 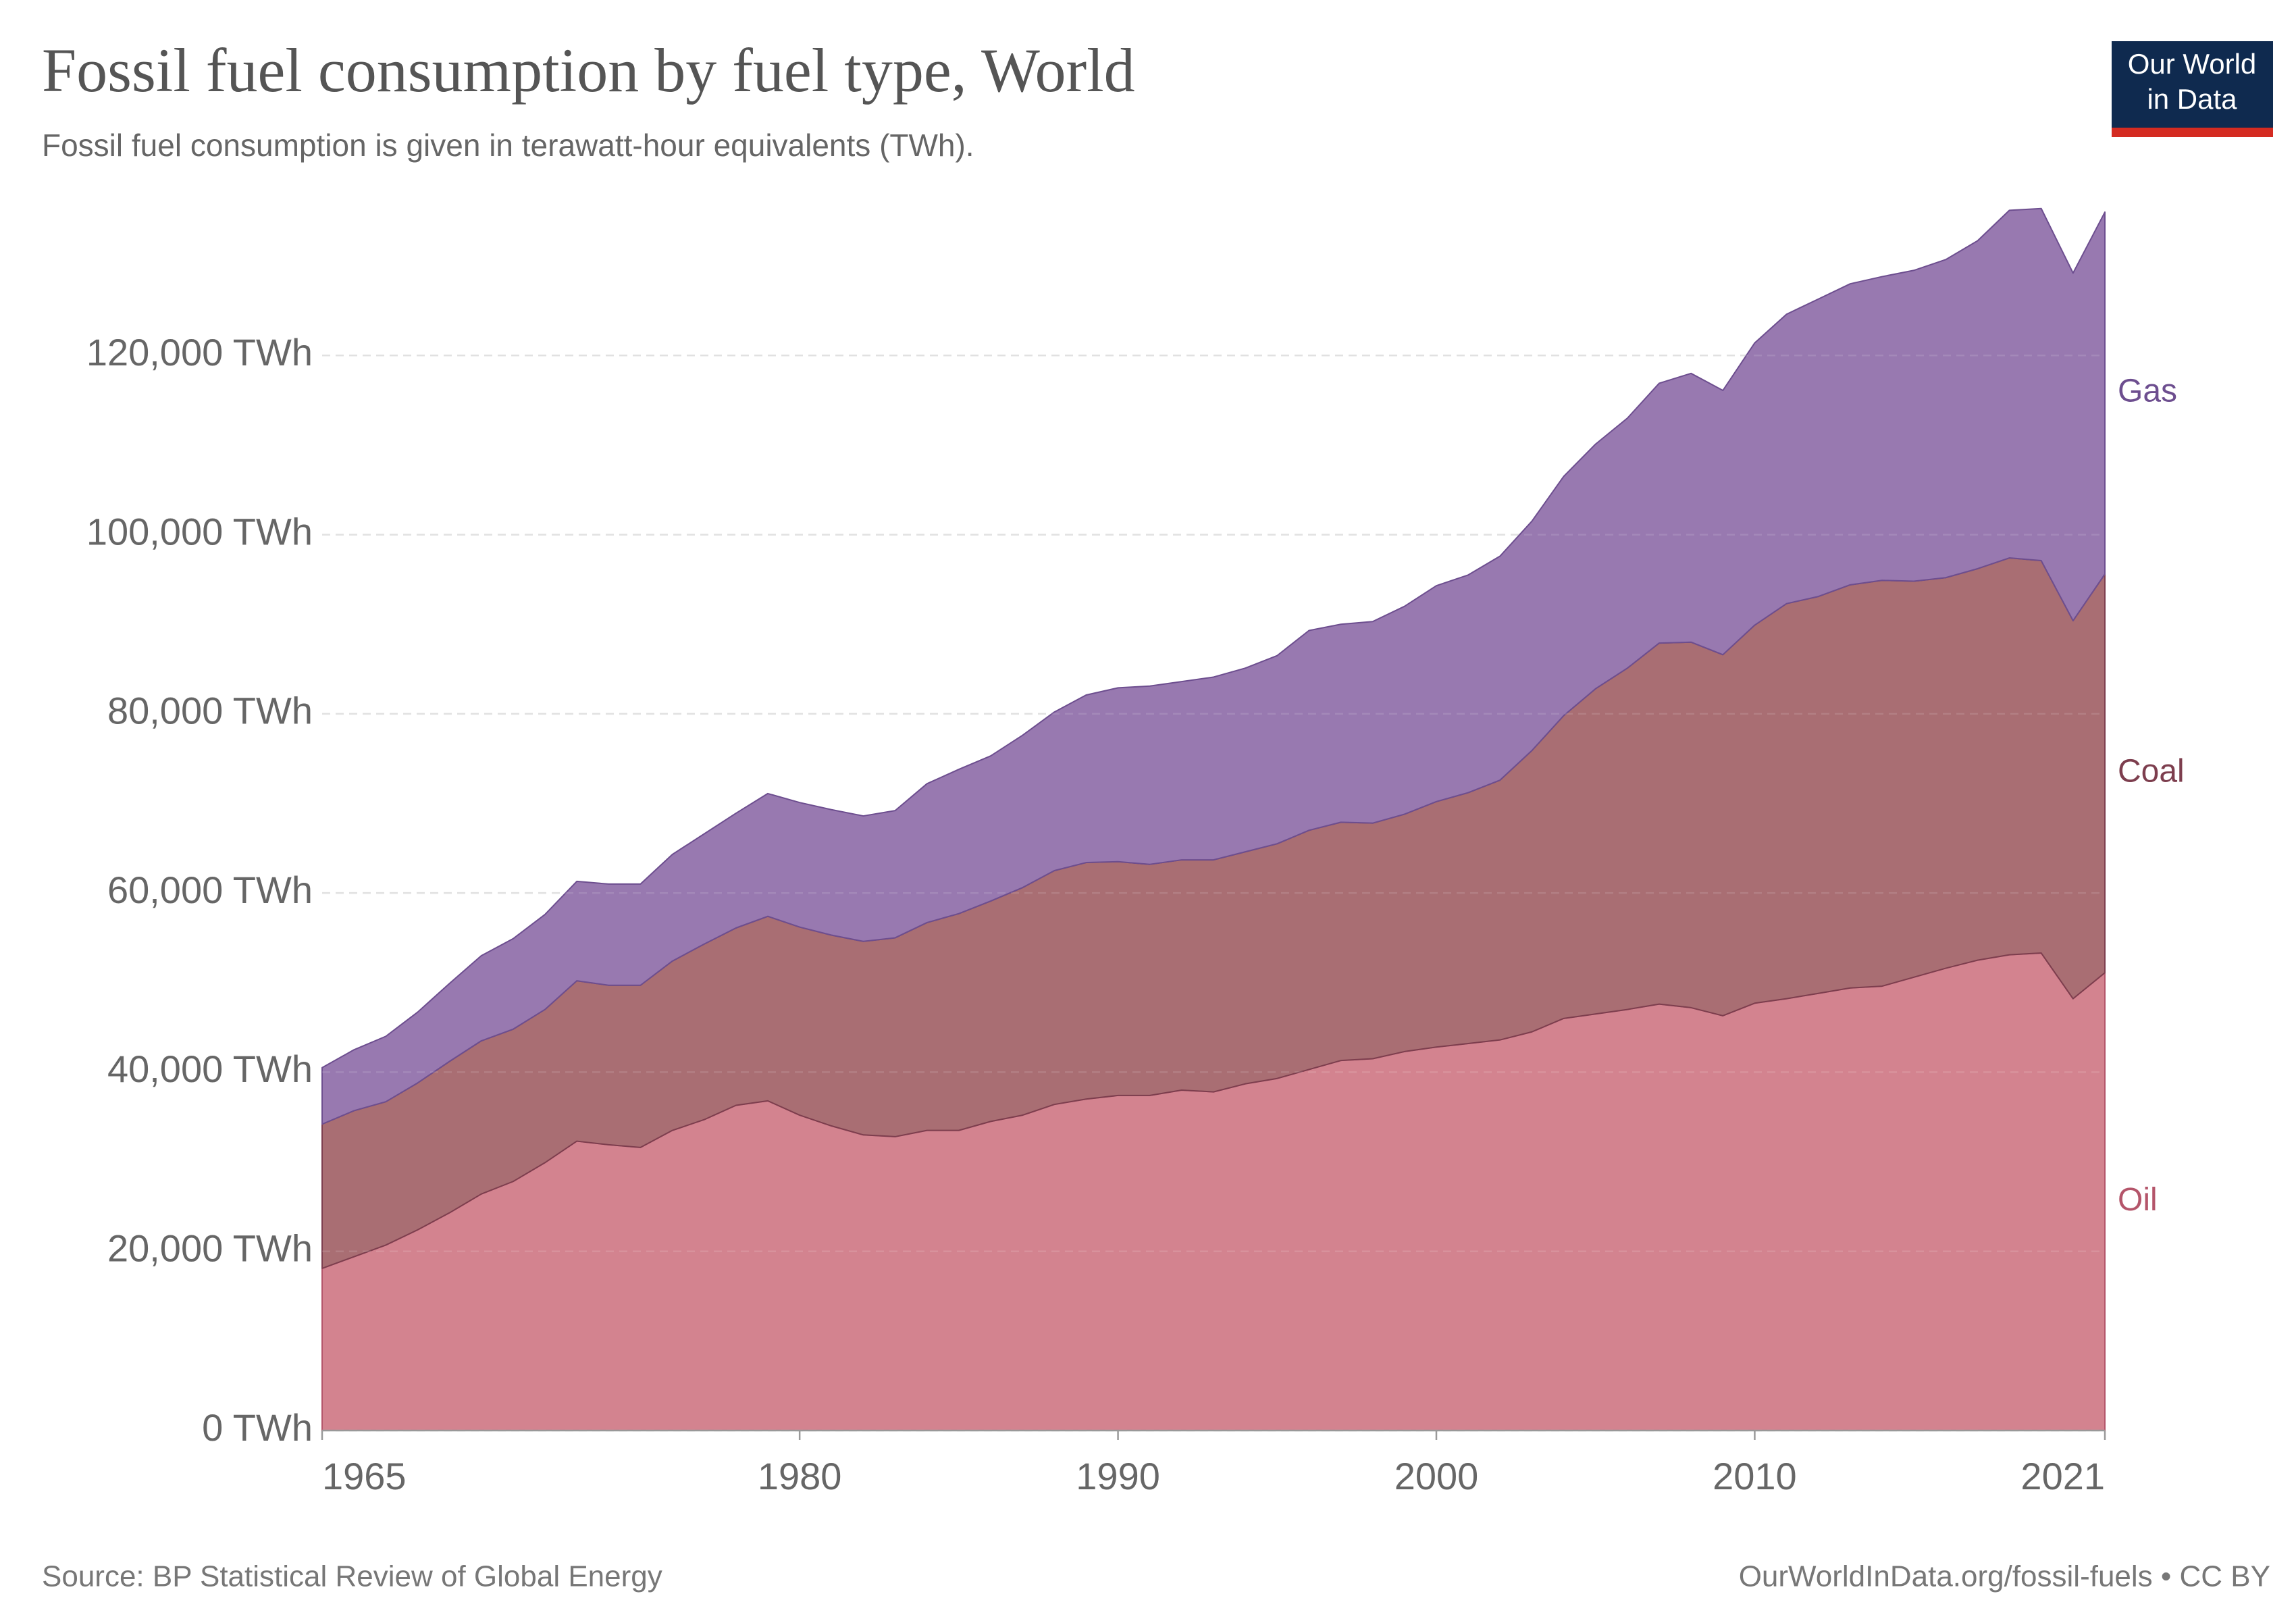 I want to click on x-tick-label: 2010, so click(x=1755, y=1476).